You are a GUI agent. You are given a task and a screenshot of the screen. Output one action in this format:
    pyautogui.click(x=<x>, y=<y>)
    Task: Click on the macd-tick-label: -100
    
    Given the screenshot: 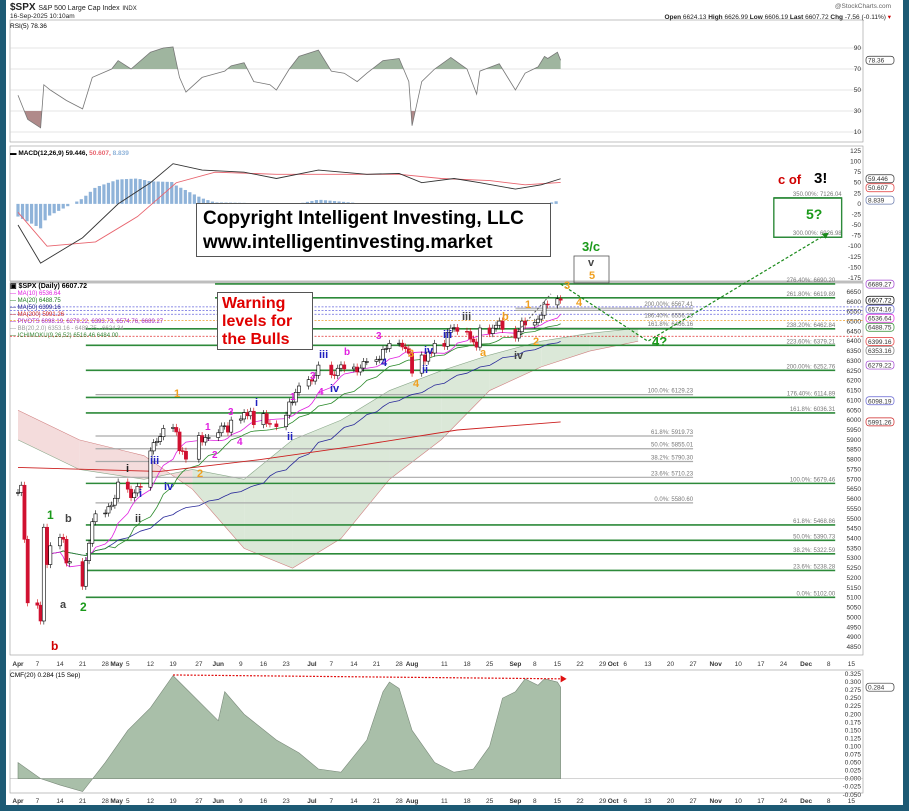 What is the action you would take?
    pyautogui.click(x=854, y=246)
    